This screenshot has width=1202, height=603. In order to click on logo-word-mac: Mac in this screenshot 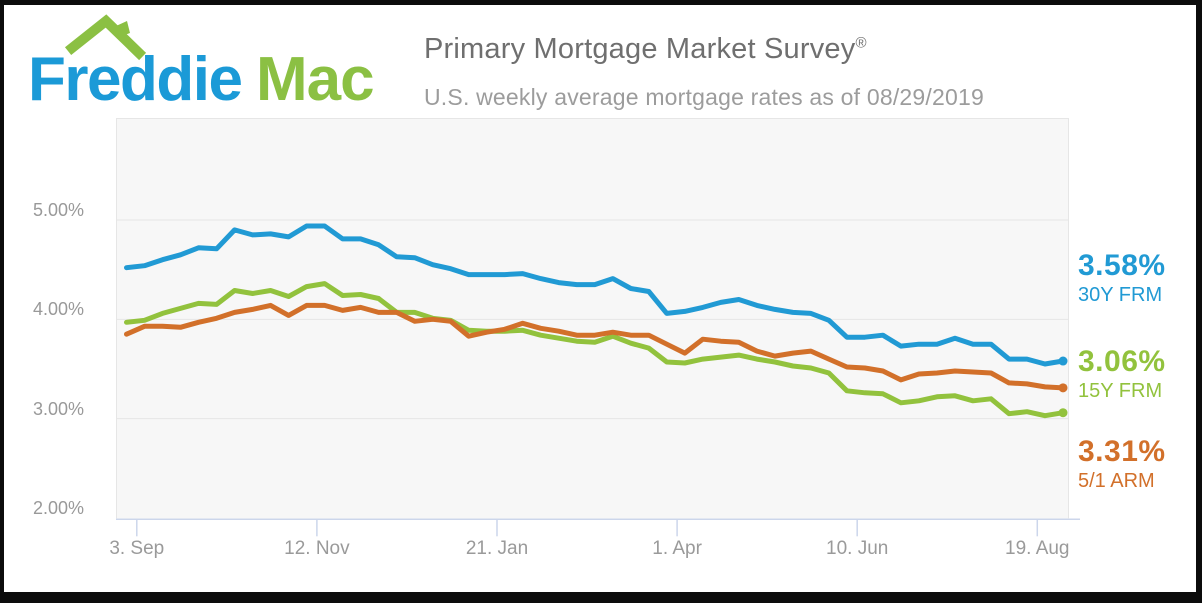, I will do `click(315, 76)`.